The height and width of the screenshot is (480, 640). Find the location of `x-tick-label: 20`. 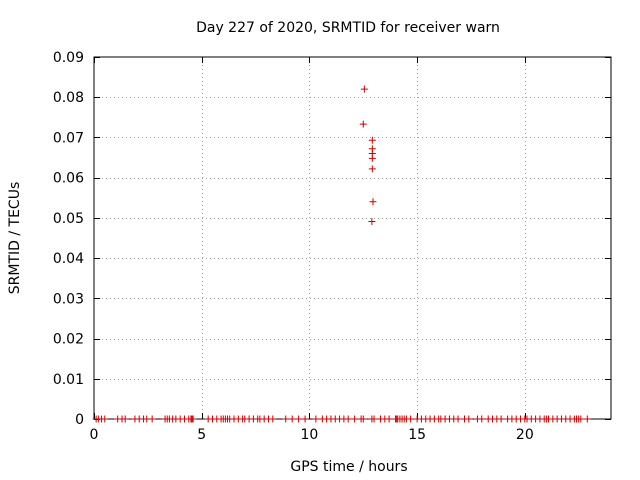

x-tick-label: 20 is located at coordinates (525, 435).